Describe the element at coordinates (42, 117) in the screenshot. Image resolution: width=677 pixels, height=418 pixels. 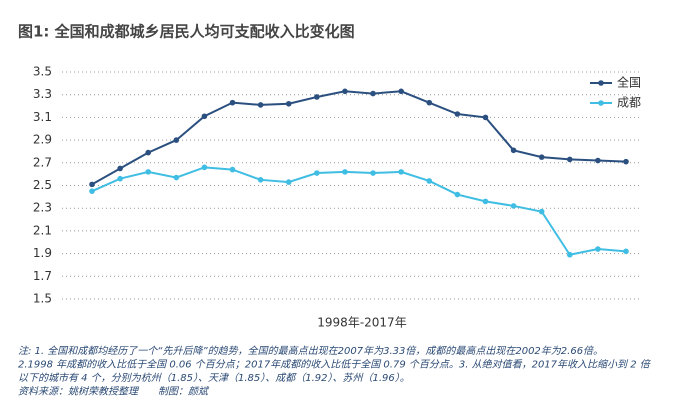
I see `y-tick-label: 3.1` at that location.